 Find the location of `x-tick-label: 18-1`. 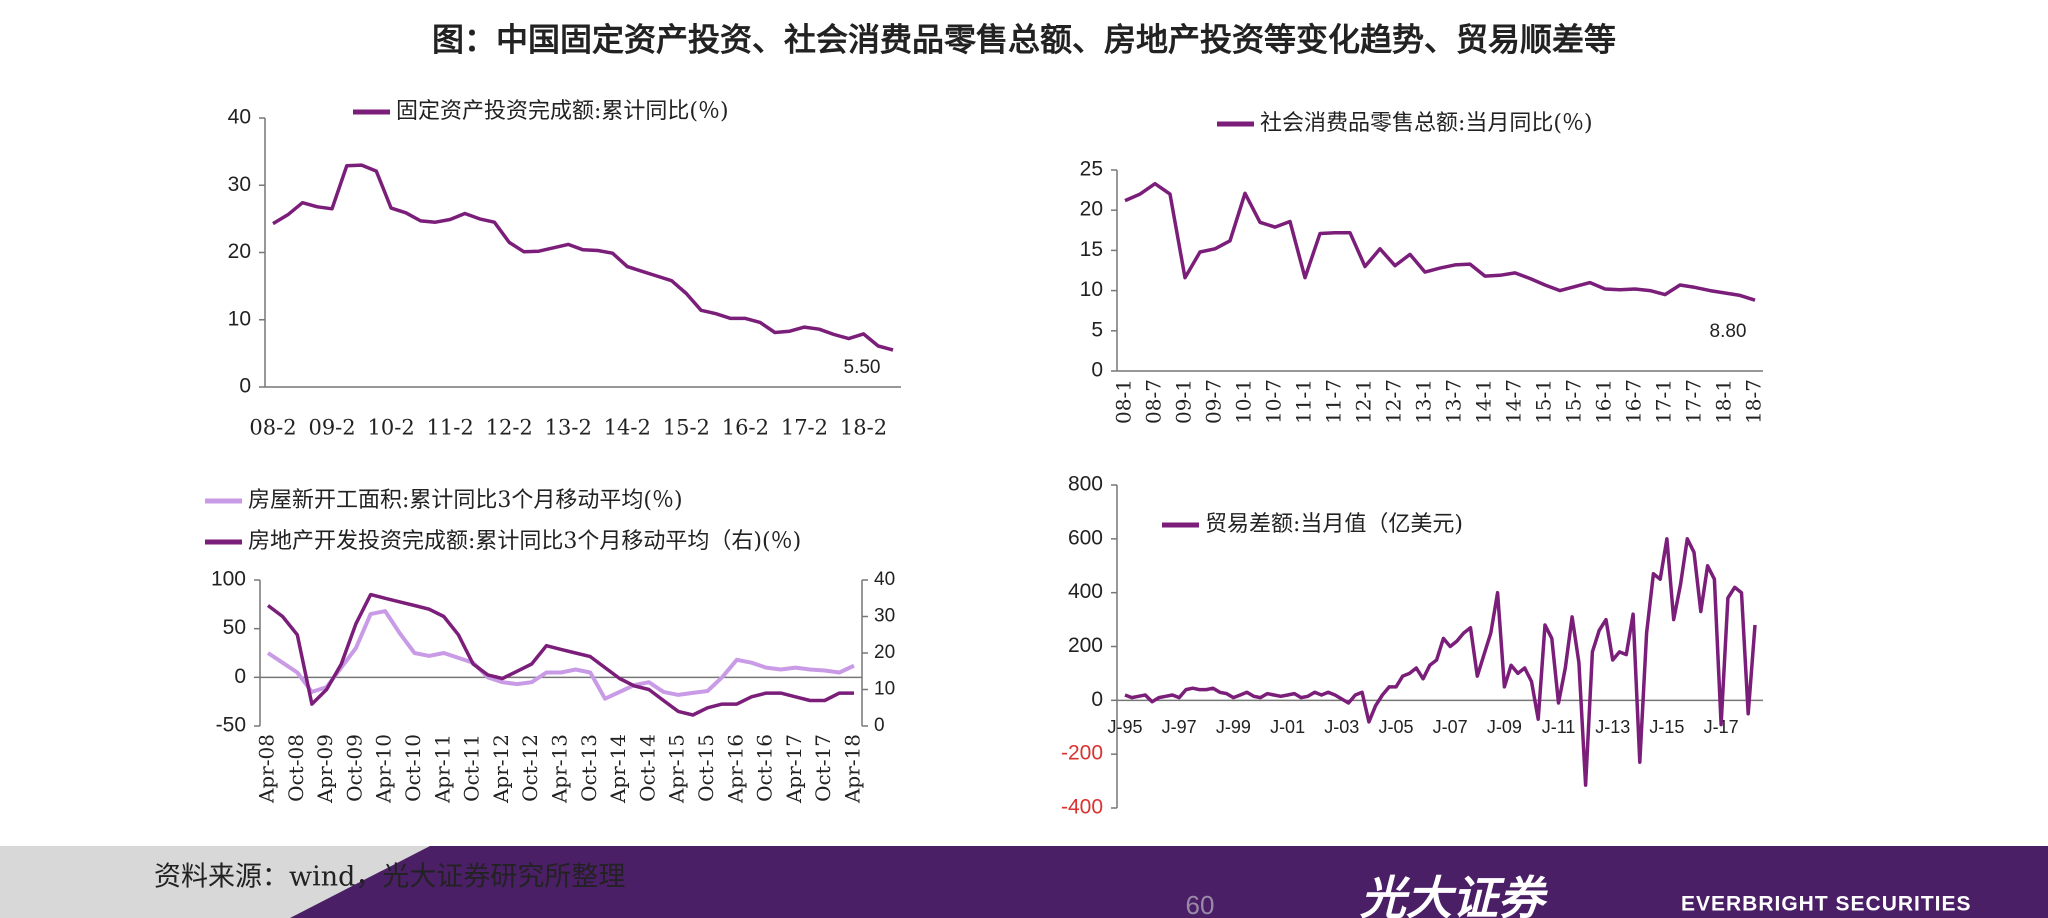

x-tick-label: 18-1 is located at coordinates (1724, 401).